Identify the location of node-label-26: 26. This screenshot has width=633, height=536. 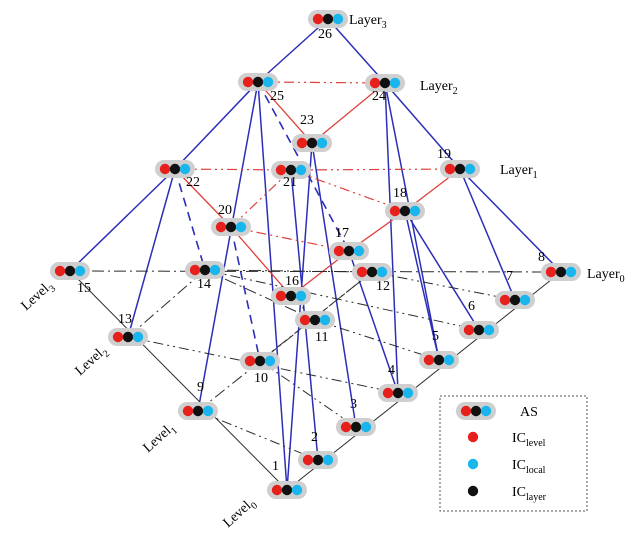
(325, 34).